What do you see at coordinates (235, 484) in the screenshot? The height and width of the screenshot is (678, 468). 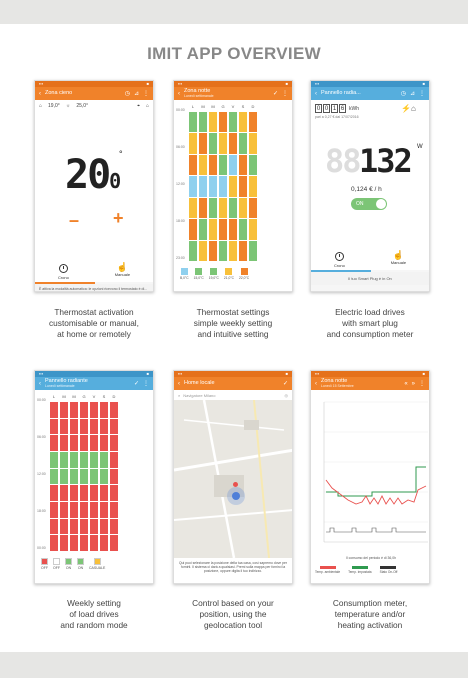 I see `home-pin-icon` at bounding box center [235, 484].